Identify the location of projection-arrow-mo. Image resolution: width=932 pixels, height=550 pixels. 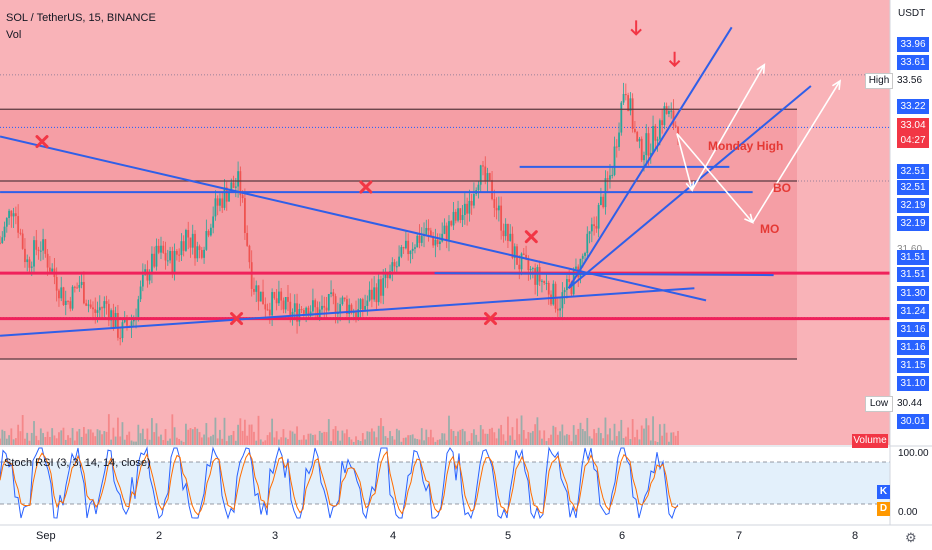
(715, 178).